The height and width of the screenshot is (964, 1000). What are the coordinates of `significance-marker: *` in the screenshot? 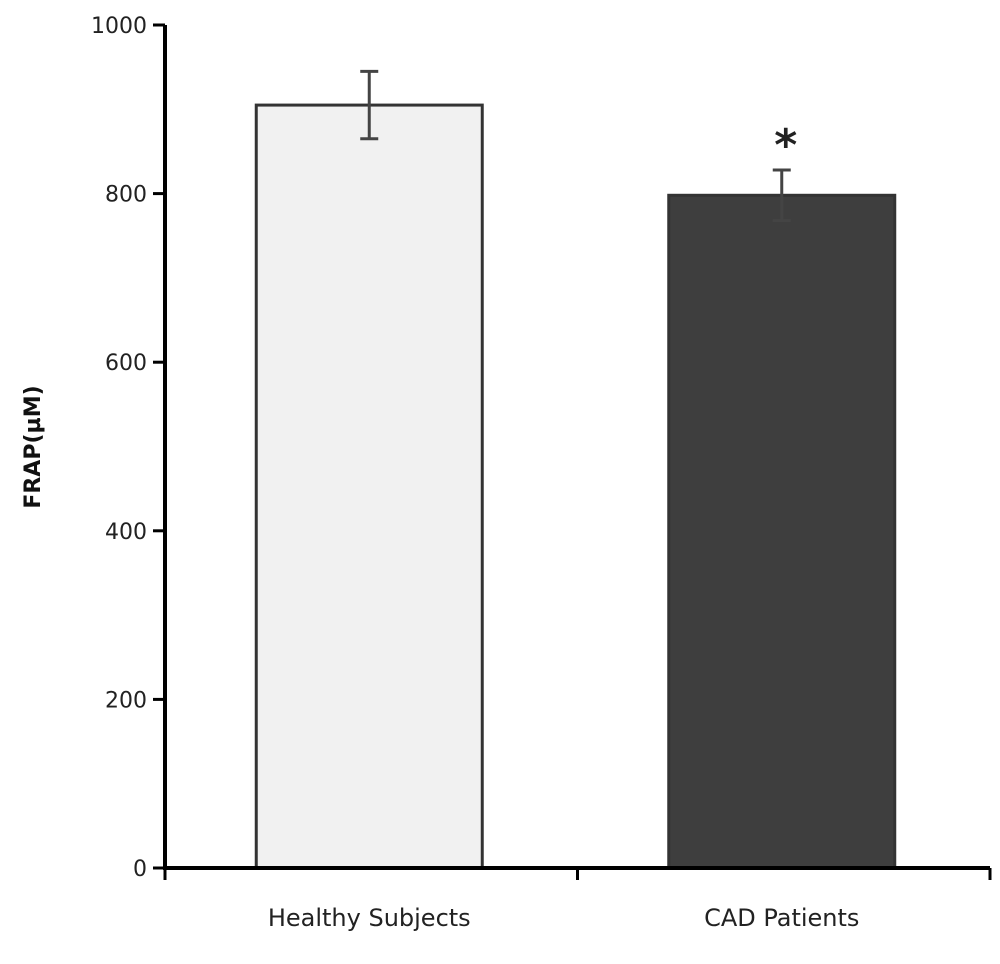 It's located at (785, 145).